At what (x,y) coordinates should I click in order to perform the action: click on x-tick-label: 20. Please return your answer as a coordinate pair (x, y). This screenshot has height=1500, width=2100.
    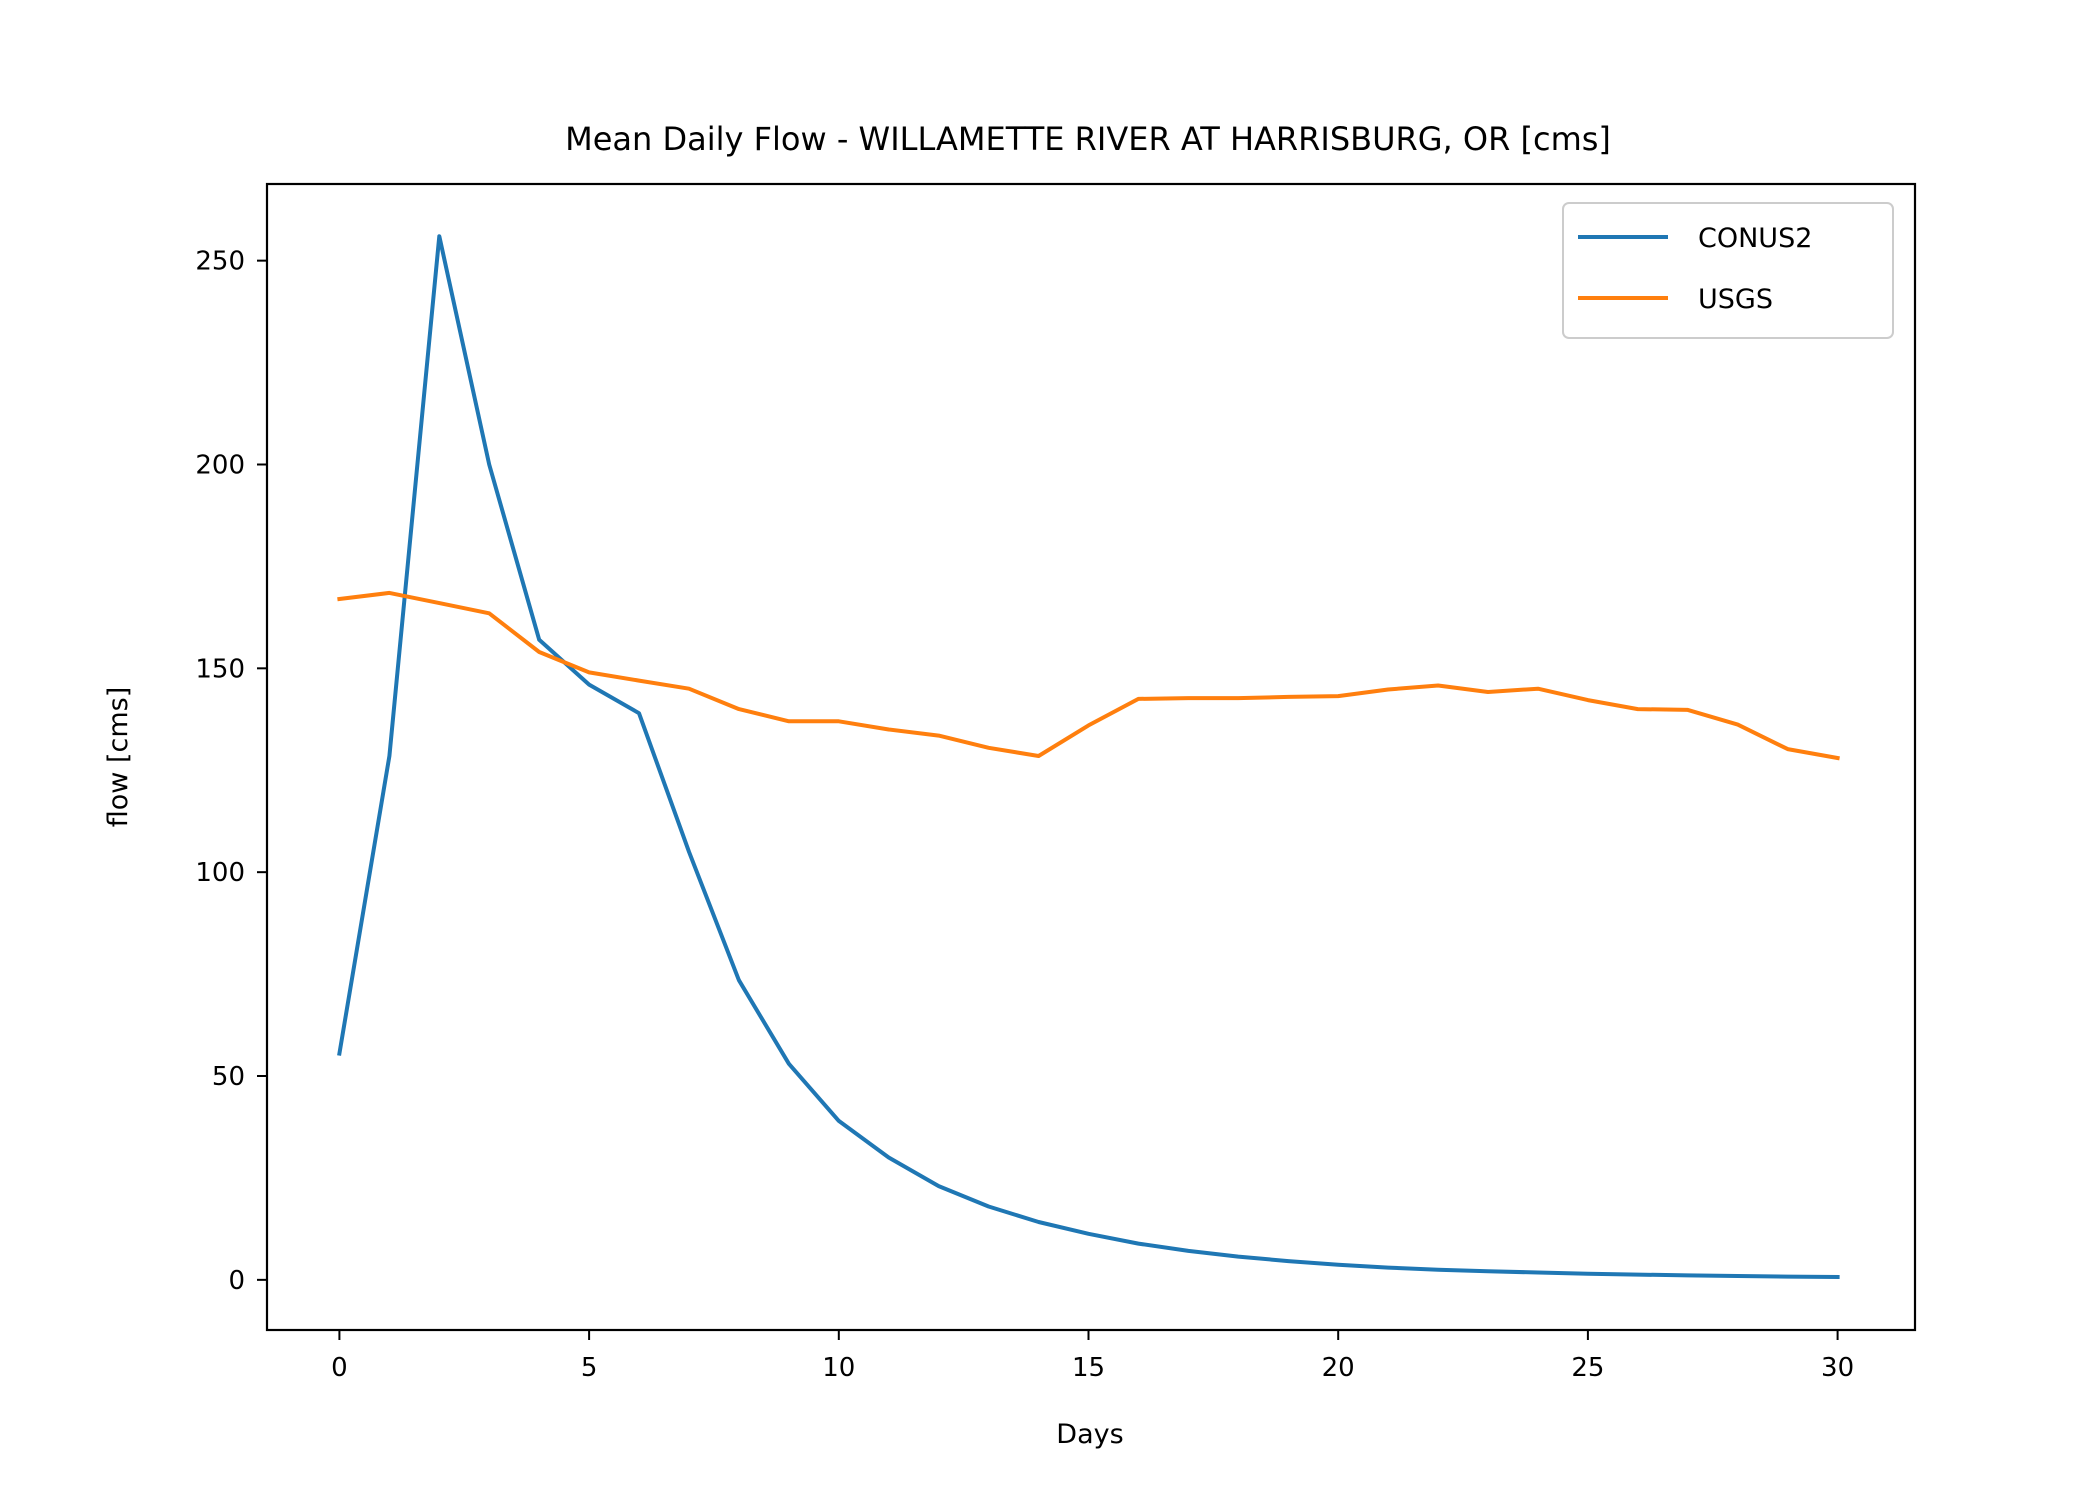
    Looking at the image, I should click on (1338, 1368).